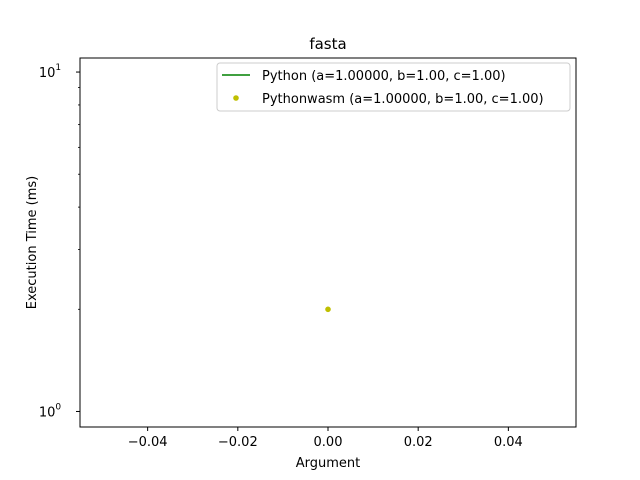 The height and width of the screenshot is (480, 640). I want to click on x-tick-label: −0.02, so click(238, 442).